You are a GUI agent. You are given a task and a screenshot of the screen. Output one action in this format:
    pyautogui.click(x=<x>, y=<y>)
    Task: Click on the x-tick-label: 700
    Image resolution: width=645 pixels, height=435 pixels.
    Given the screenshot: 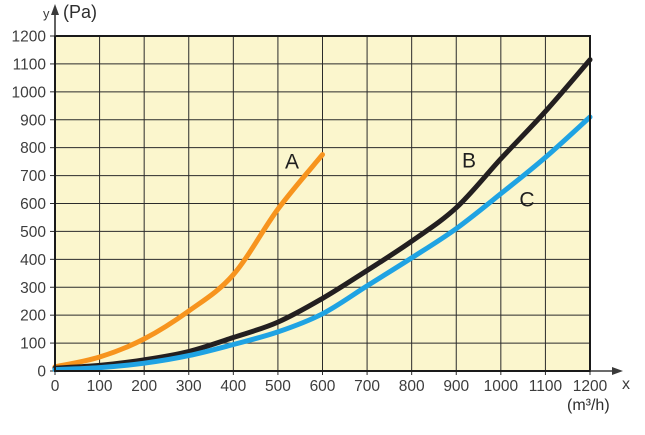 What is the action you would take?
    pyautogui.click(x=367, y=386)
    